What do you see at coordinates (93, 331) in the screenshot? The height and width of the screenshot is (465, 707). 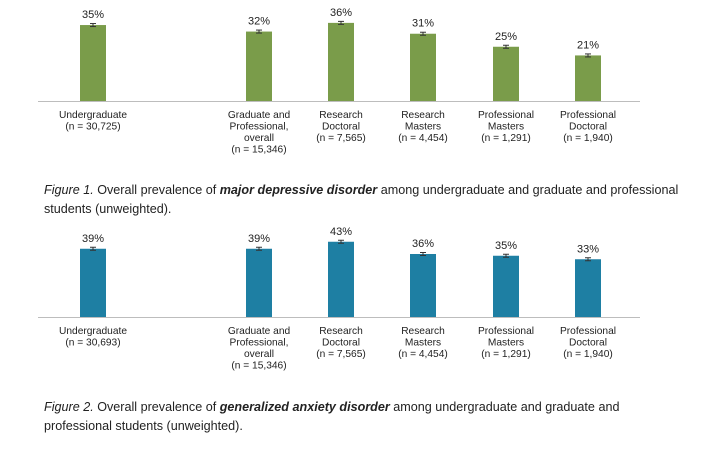 I see `gad-category-line-0-0: Undergraduate` at bounding box center [93, 331].